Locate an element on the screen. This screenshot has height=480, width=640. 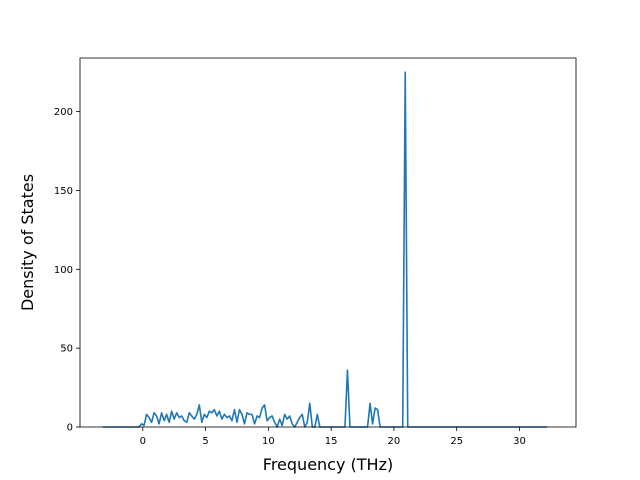
x-tick-label: 5 is located at coordinates (205, 441).